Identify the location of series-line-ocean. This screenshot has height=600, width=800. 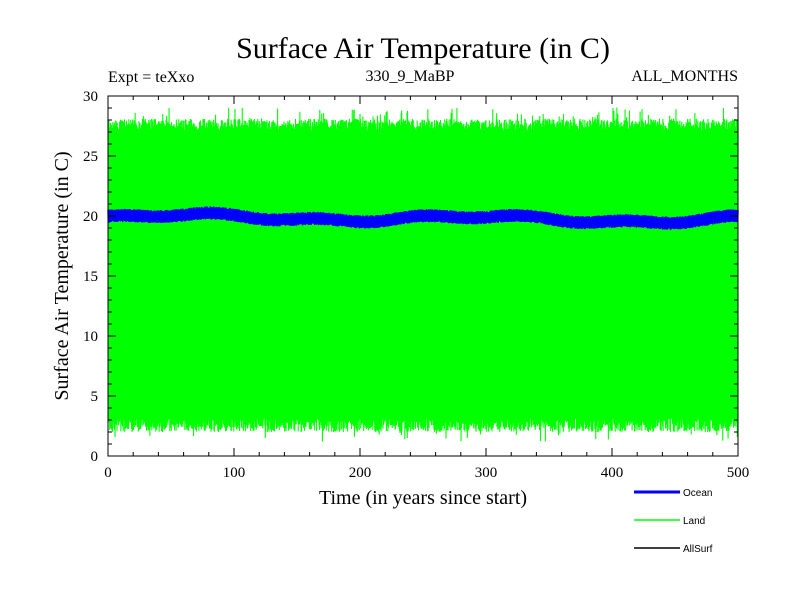
(423, 218).